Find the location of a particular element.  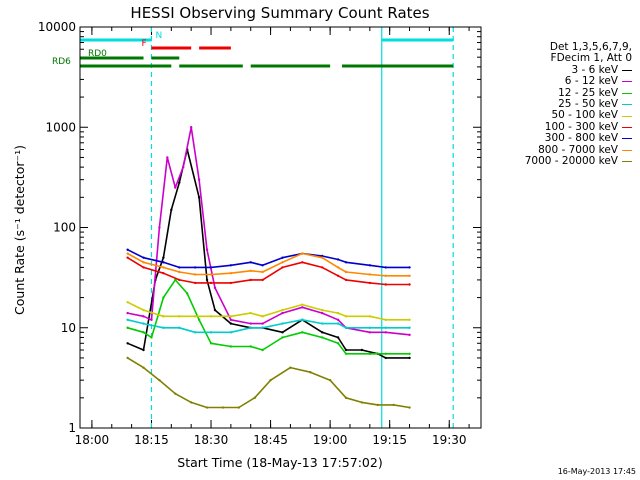

legend-entry-label: 3 - 6 keV is located at coordinates (594, 69).